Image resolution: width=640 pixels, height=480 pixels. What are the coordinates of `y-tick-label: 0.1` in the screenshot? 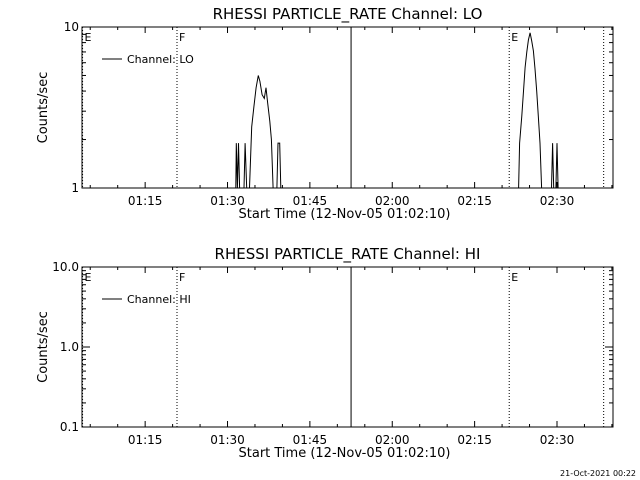 It's located at (69, 427).